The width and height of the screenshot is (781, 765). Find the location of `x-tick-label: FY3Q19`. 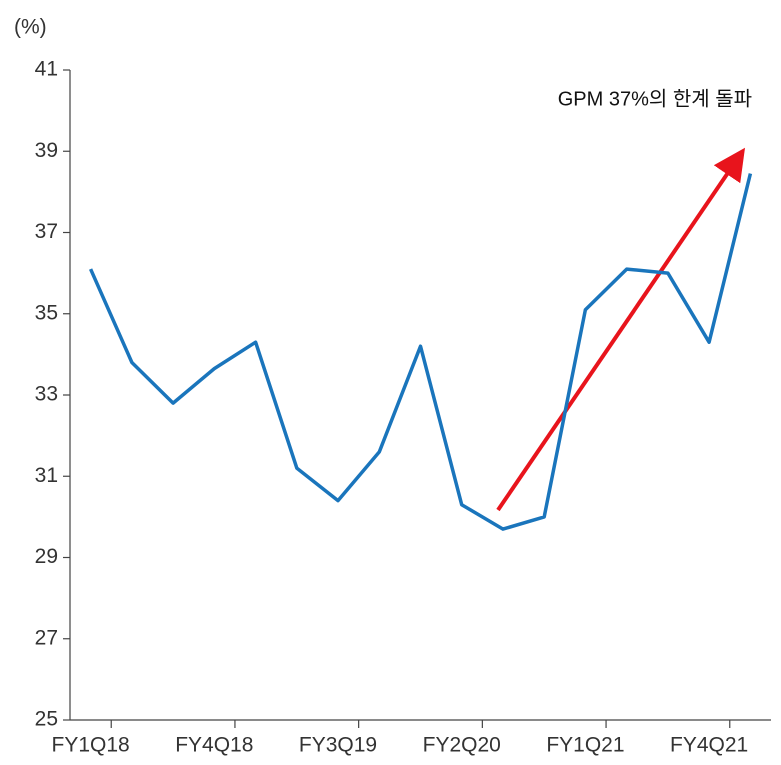

x-tick-label: FY3Q19 is located at coordinates (338, 745).